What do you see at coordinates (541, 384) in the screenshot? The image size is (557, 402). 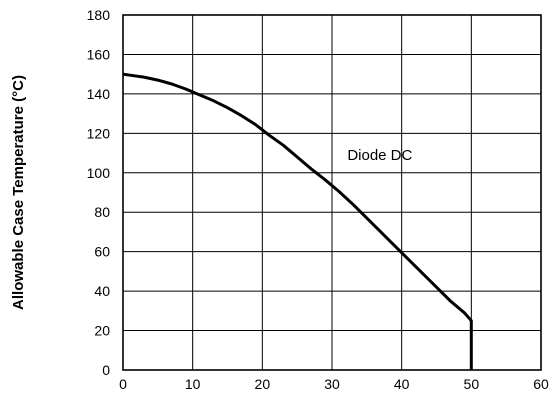 I see `x-tick-label: 60` at bounding box center [541, 384].